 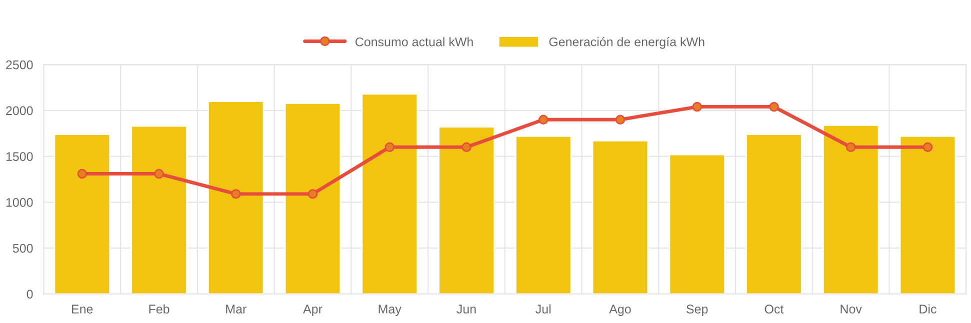 What do you see at coordinates (414, 41) in the screenshot?
I see `legend-label: Consumo actual kWh` at bounding box center [414, 41].